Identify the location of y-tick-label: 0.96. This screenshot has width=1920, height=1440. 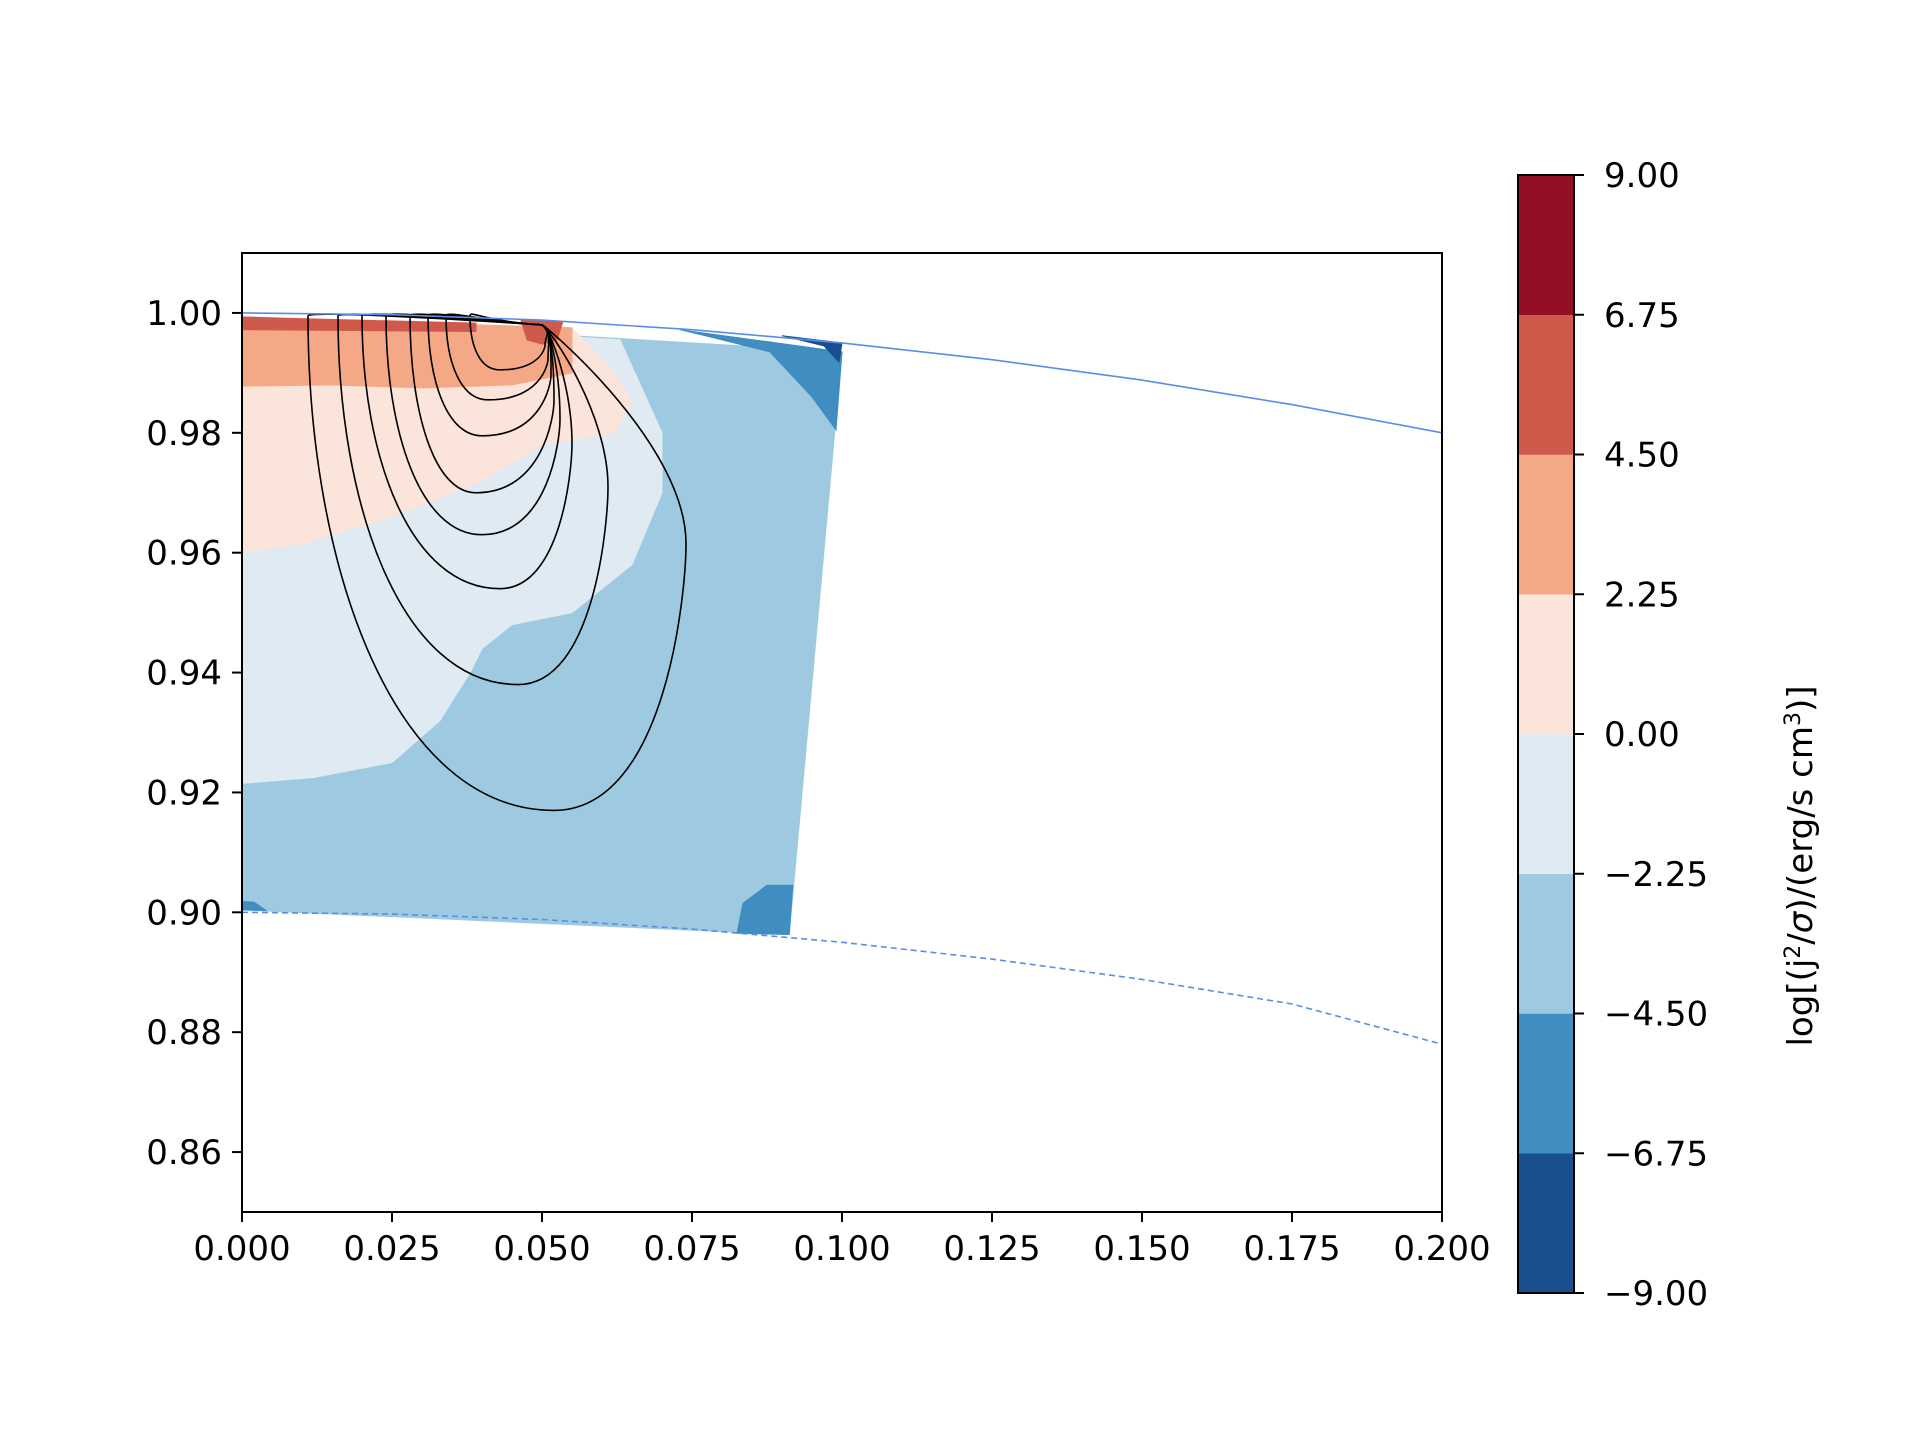
(184, 554).